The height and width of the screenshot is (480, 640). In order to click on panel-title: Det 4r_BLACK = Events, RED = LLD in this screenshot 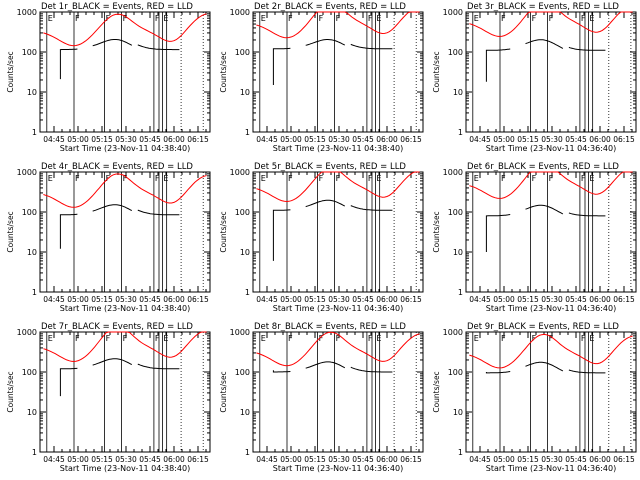, I will do `click(117, 167)`.